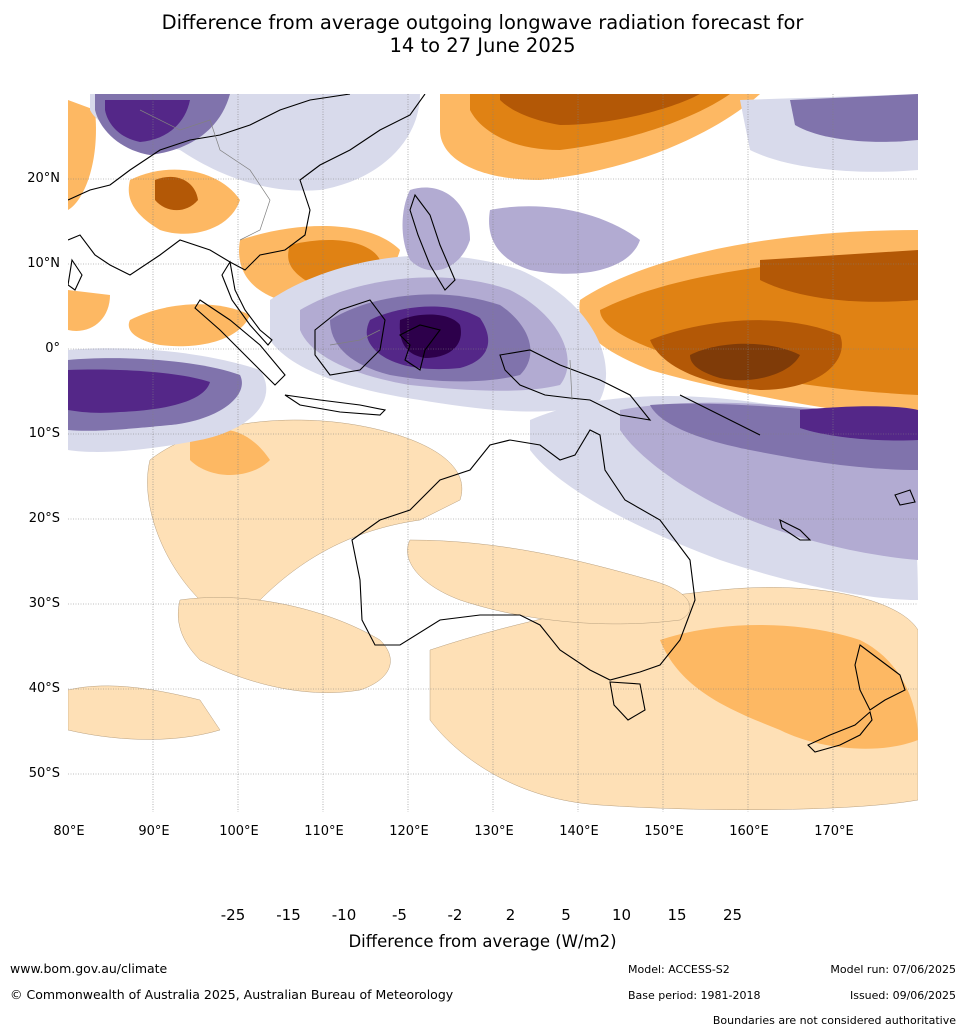 The height and width of the screenshot is (1035, 965). I want to click on new-zealand-south-coastline, so click(840, 731).